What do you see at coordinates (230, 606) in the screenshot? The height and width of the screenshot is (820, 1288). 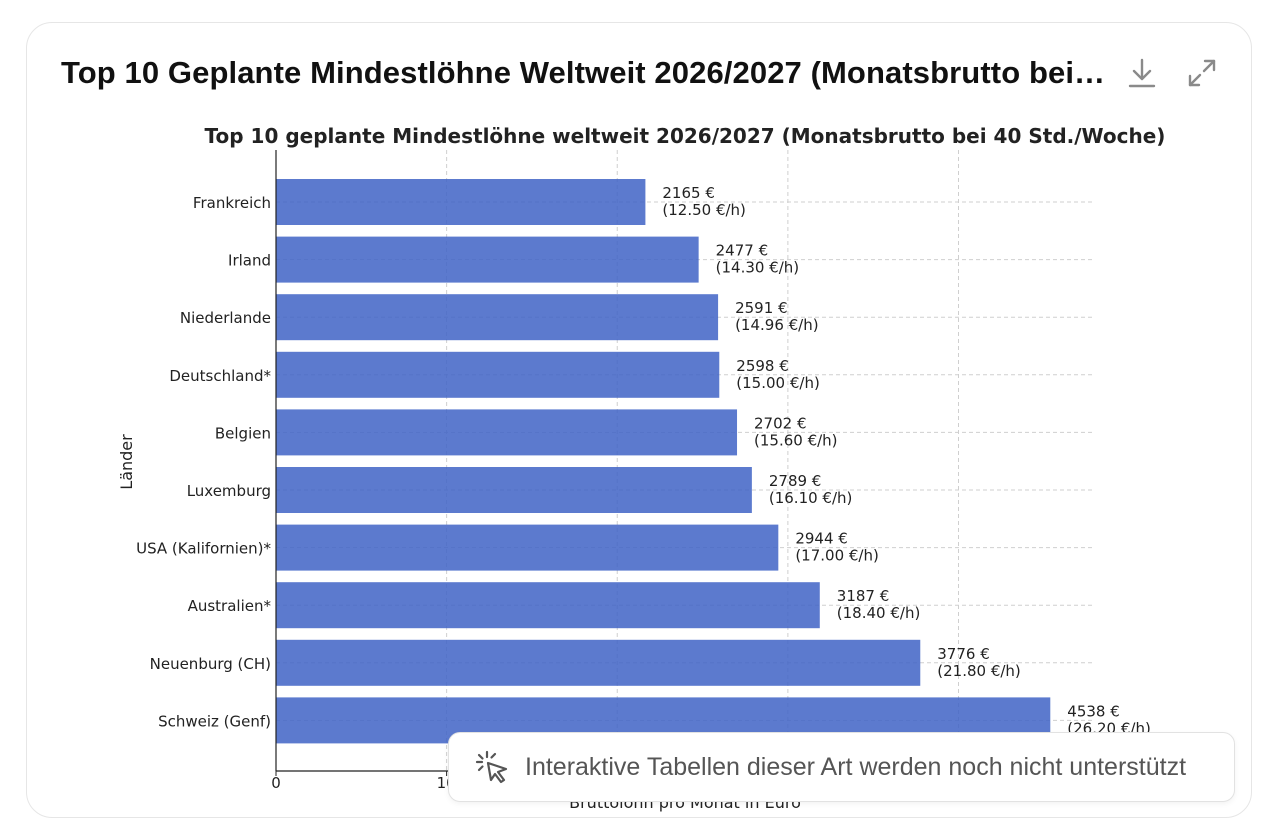 I see `y-tick-label: Australien*` at bounding box center [230, 606].